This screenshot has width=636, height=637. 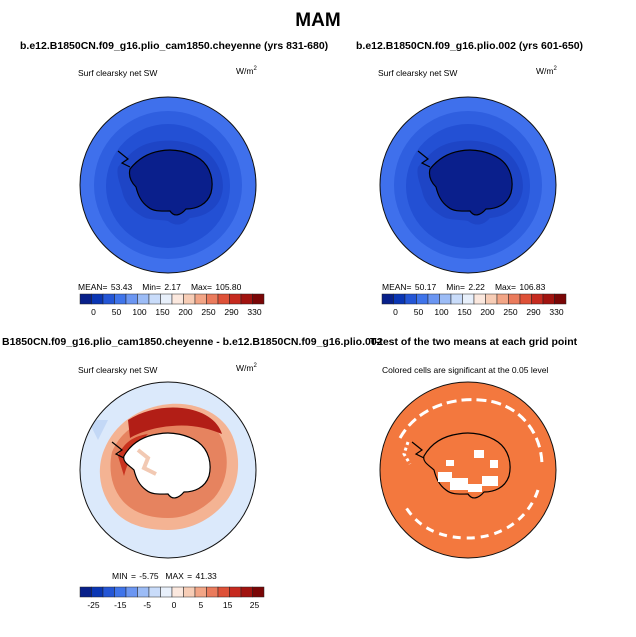 What do you see at coordinates (418, 73) in the screenshot?
I see `panel-2-variable: Surf clearsky net SW` at bounding box center [418, 73].